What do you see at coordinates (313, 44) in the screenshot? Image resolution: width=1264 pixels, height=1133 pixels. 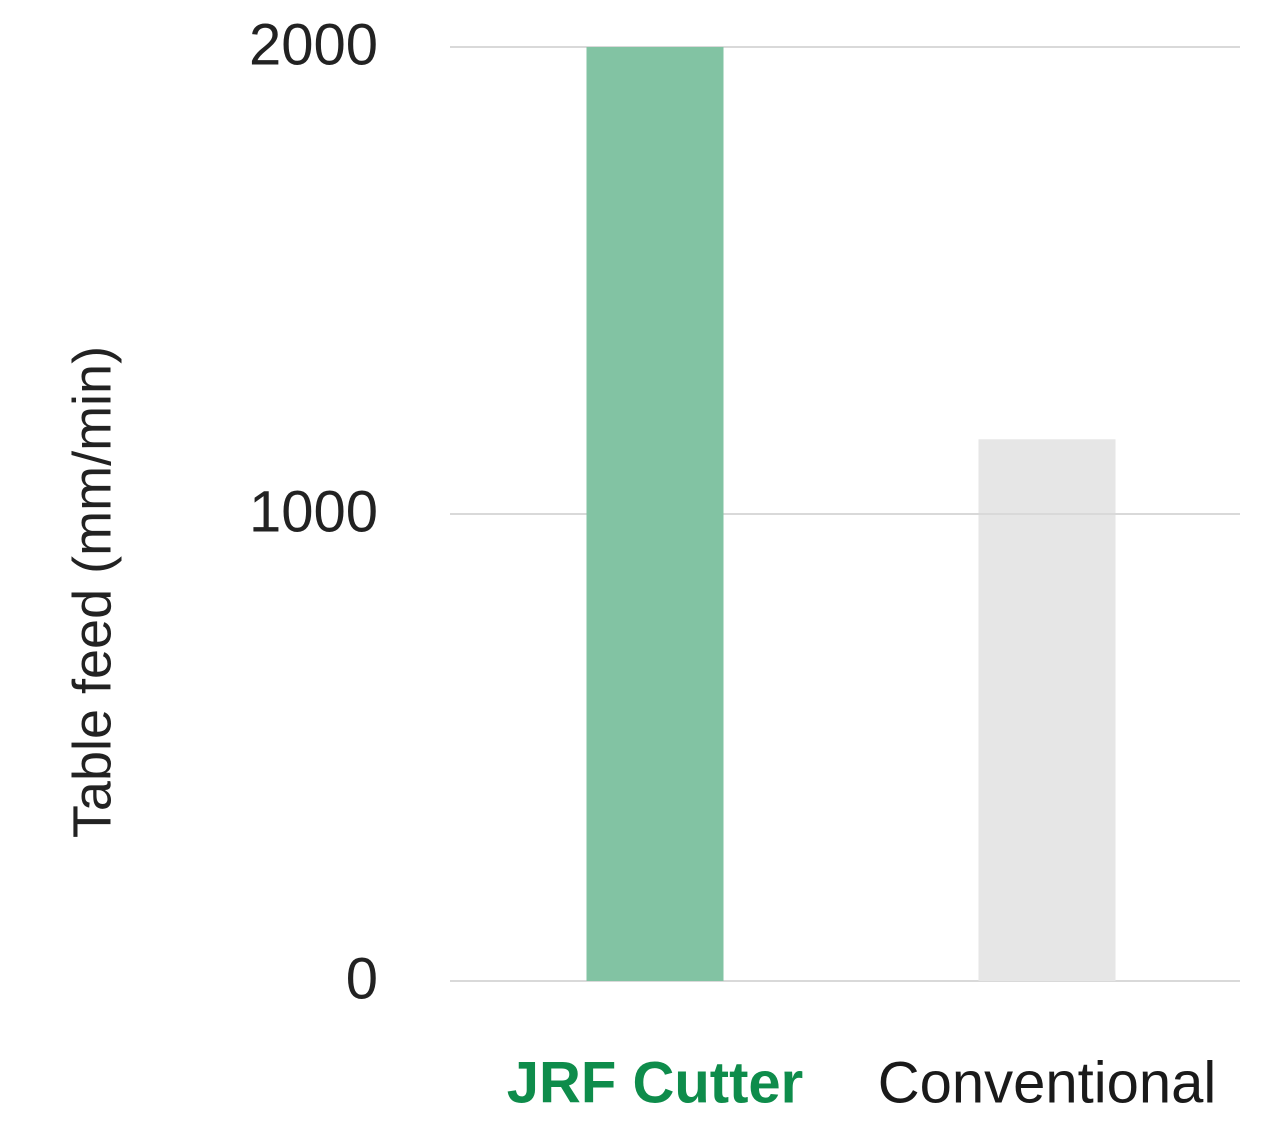 I see `y-tick-label: 2000` at bounding box center [313, 44].